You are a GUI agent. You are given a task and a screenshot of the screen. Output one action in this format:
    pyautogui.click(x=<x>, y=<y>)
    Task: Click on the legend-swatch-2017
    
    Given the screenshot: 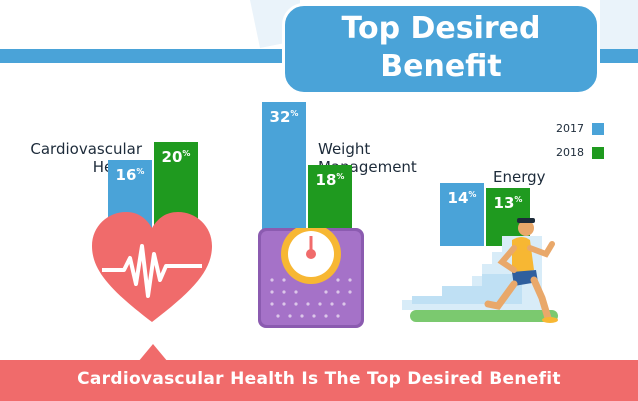 What is the action you would take?
    pyautogui.click(x=598, y=129)
    